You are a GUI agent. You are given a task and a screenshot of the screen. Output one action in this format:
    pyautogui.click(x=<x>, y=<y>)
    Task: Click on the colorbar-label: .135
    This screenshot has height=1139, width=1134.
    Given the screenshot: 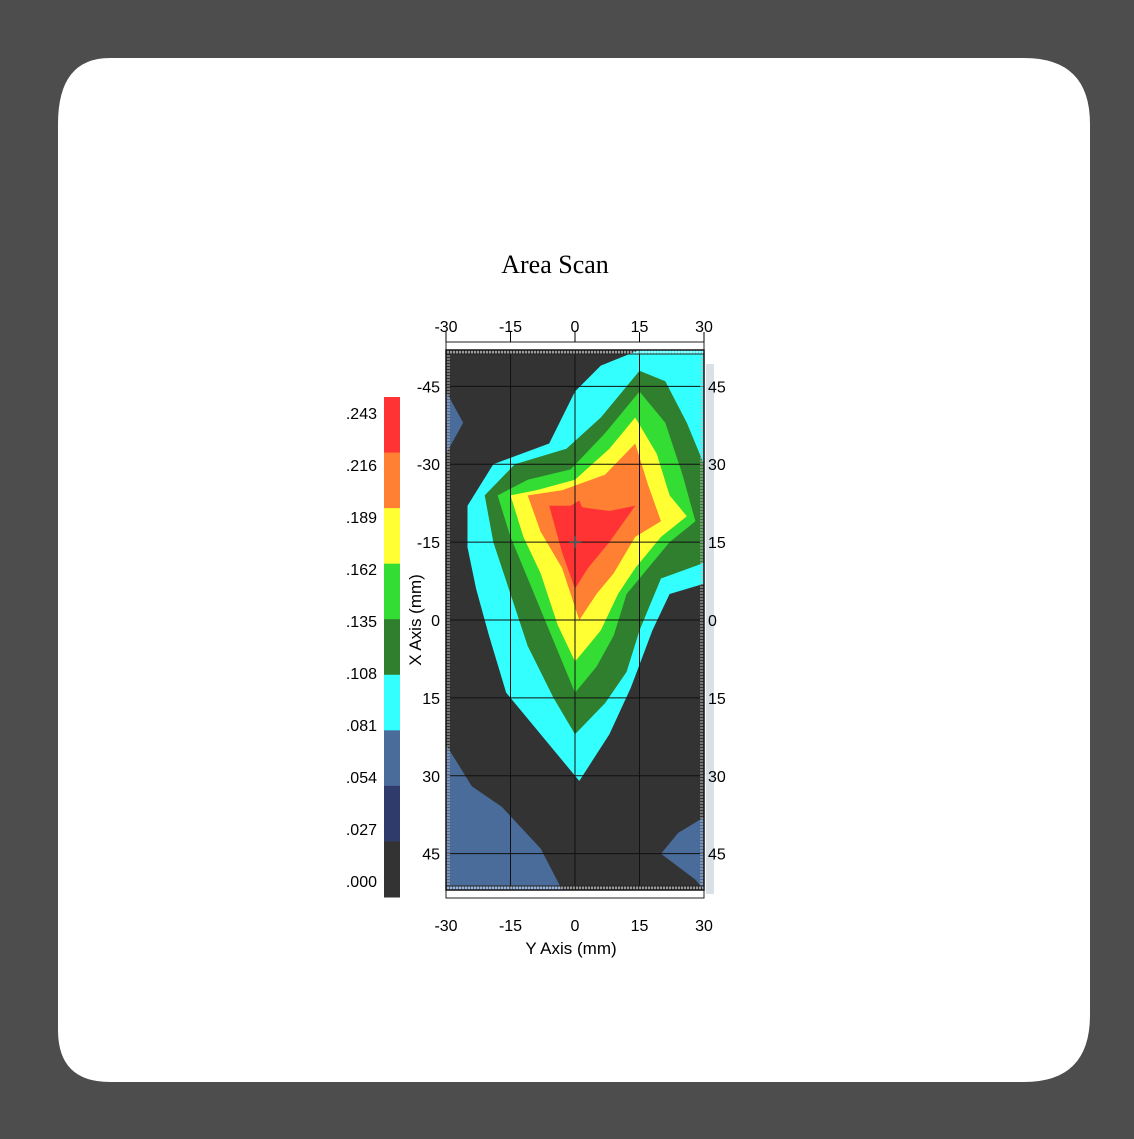 What is the action you would take?
    pyautogui.click(x=361, y=622)
    